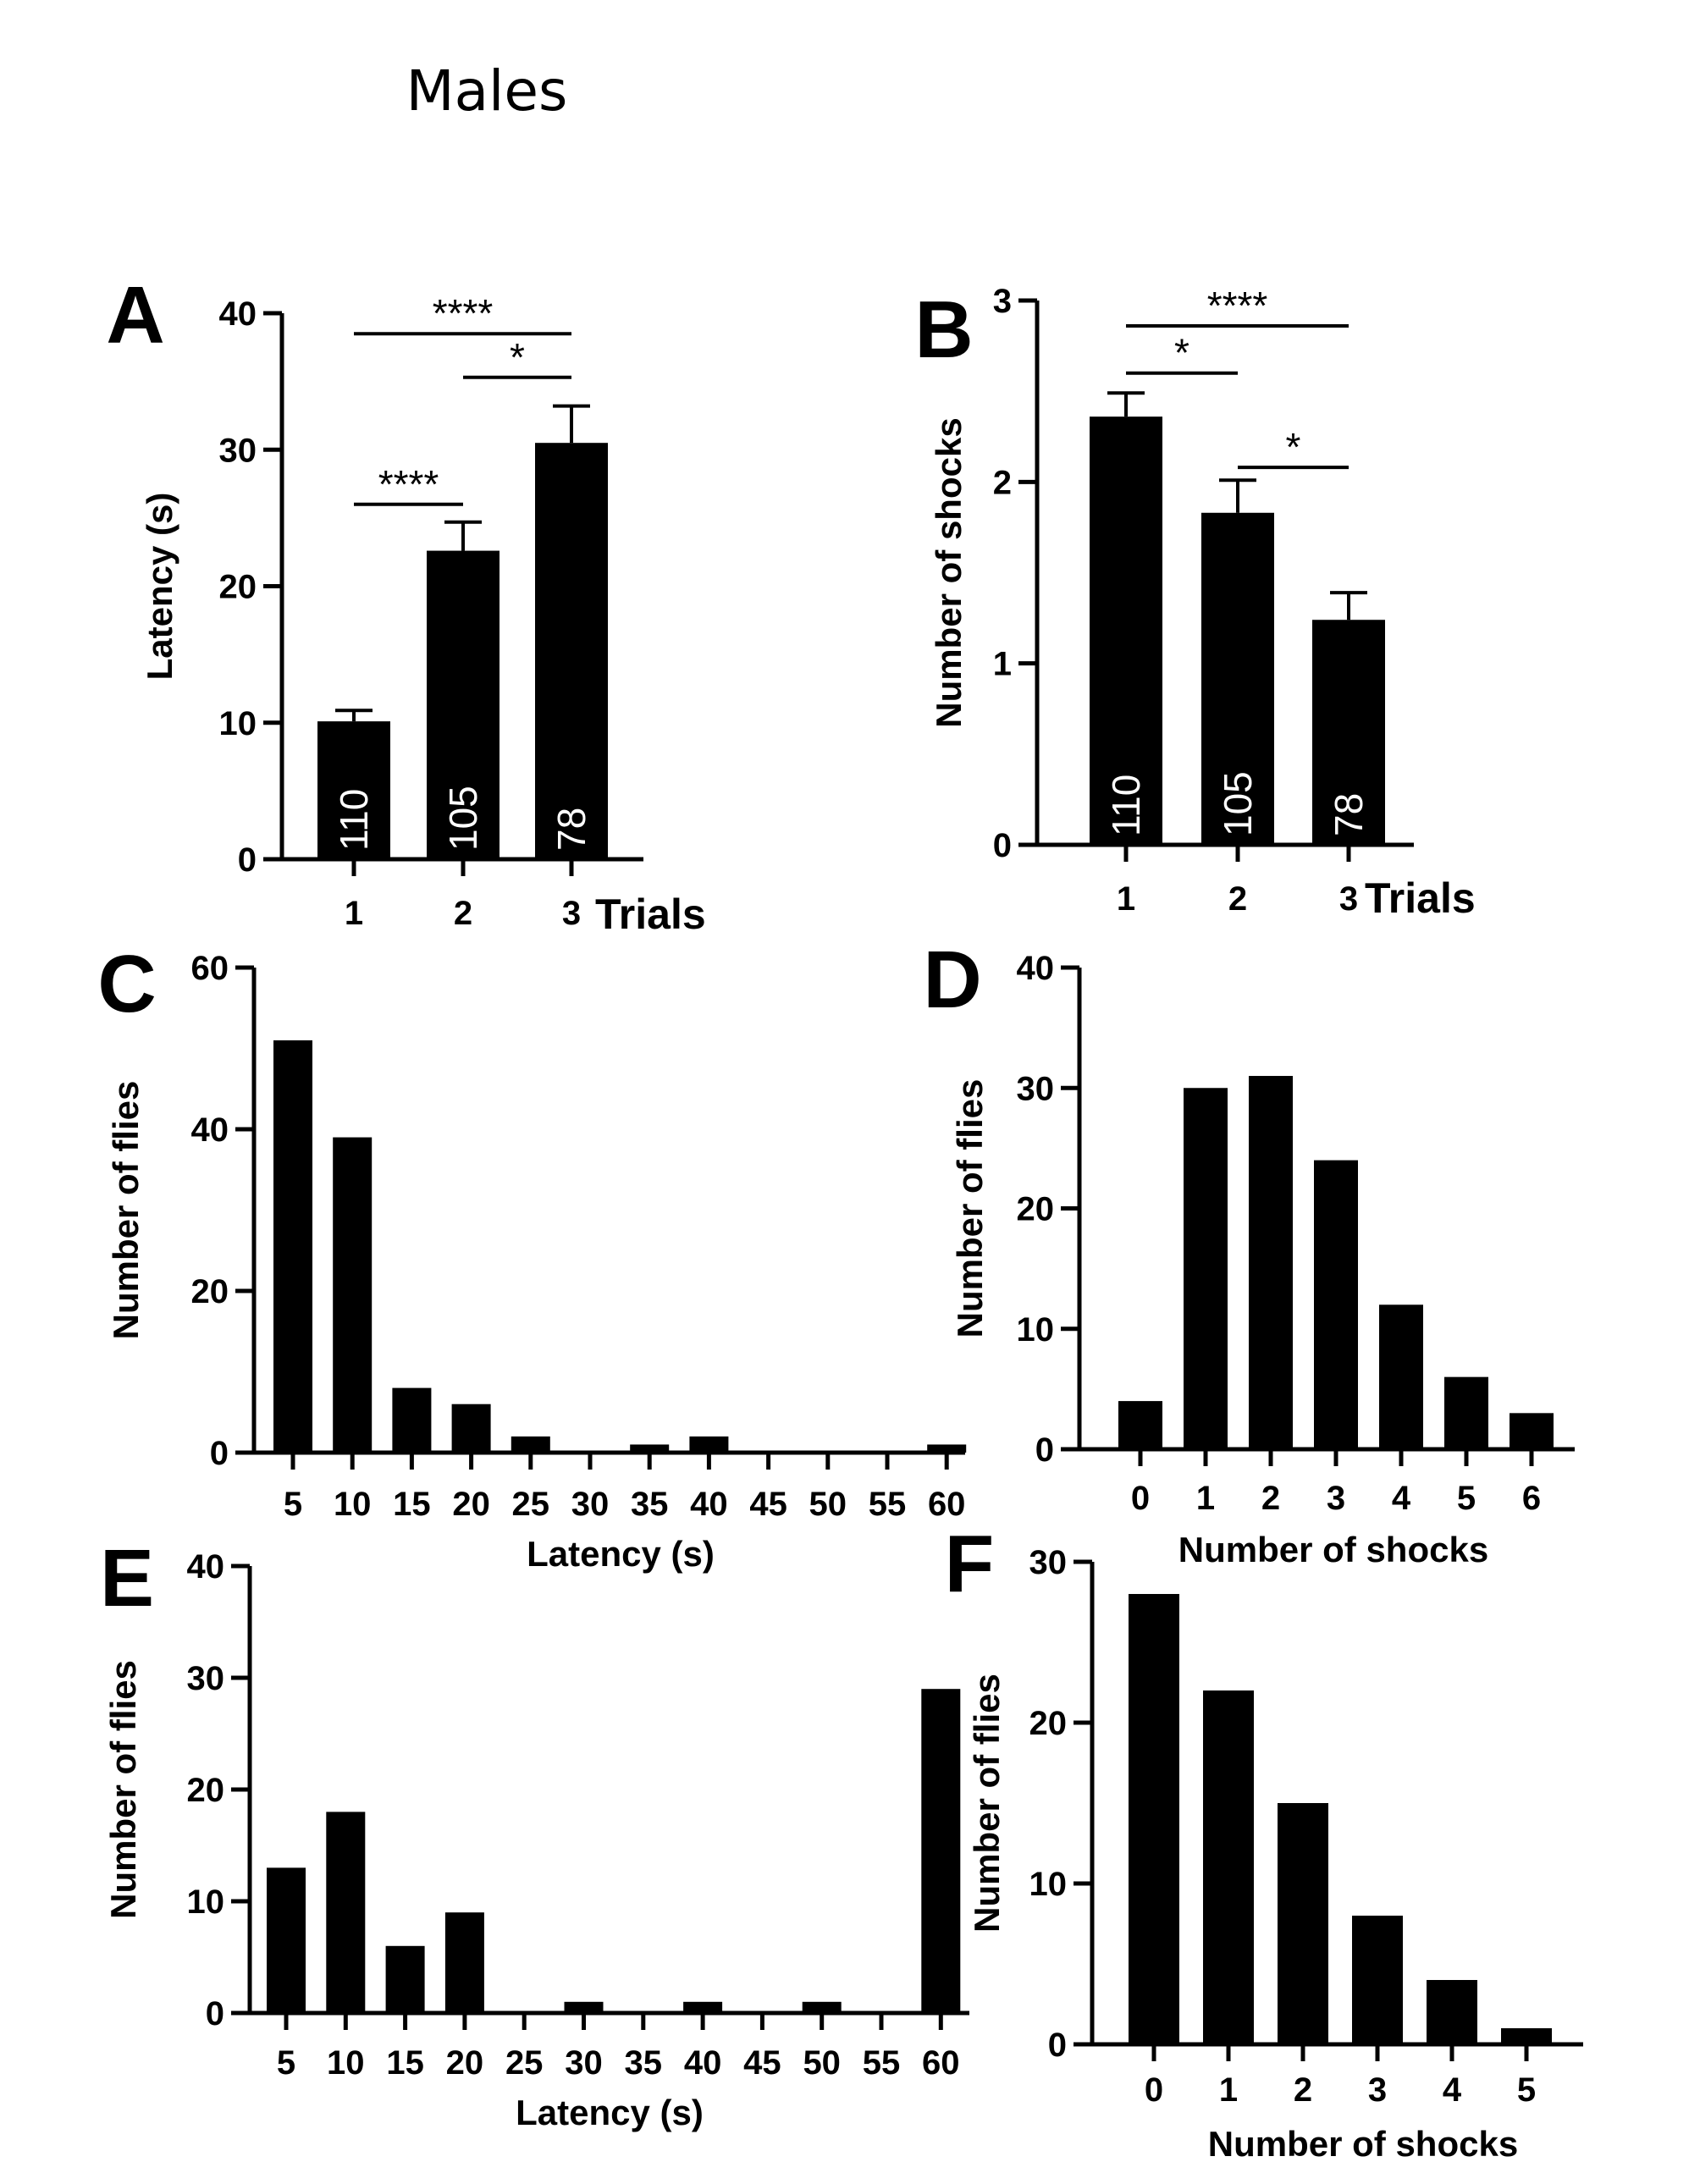 Image resolution: width=1700 pixels, height=2184 pixels. I want to click on significance-label: ****, so click(464, 313).